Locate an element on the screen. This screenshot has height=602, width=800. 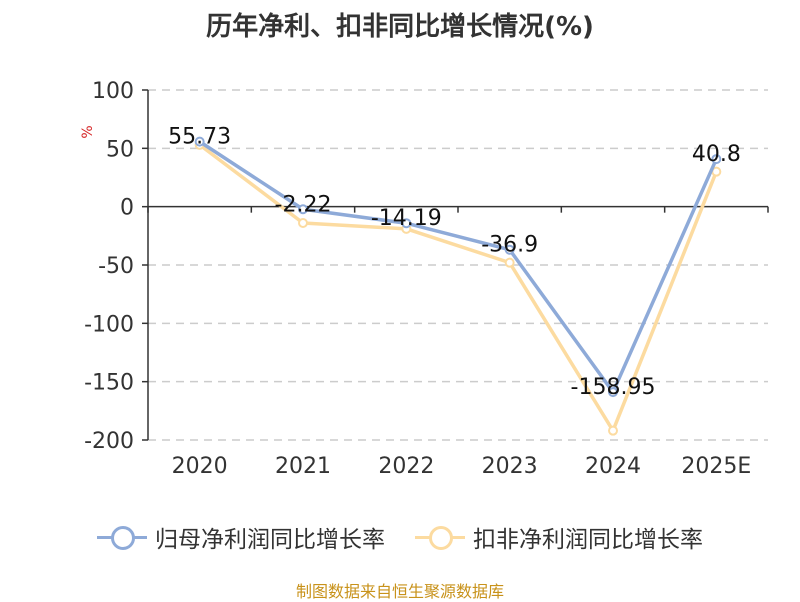
x-tick-label: 2022 is located at coordinates (406, 466).